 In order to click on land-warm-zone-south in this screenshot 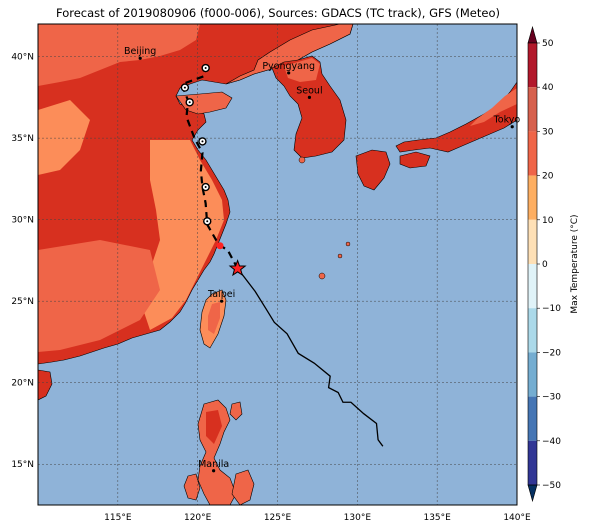, I will do `click(99, 296)`.